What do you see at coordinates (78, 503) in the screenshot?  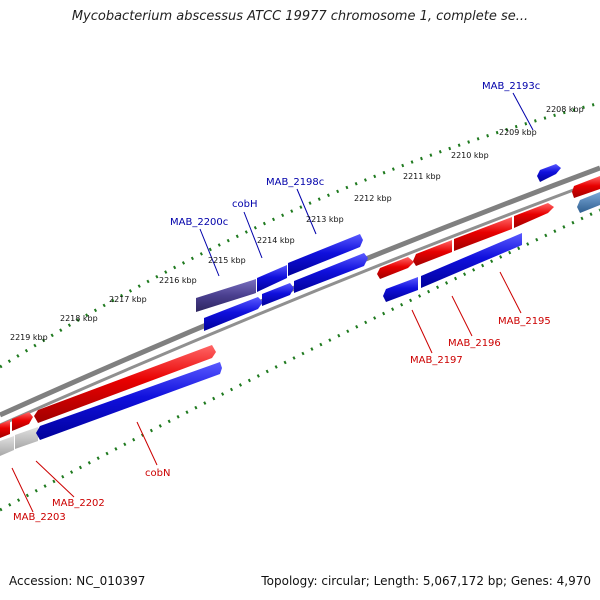 I see `gene-label: MAB_2202` at bounding box center [78, 503].